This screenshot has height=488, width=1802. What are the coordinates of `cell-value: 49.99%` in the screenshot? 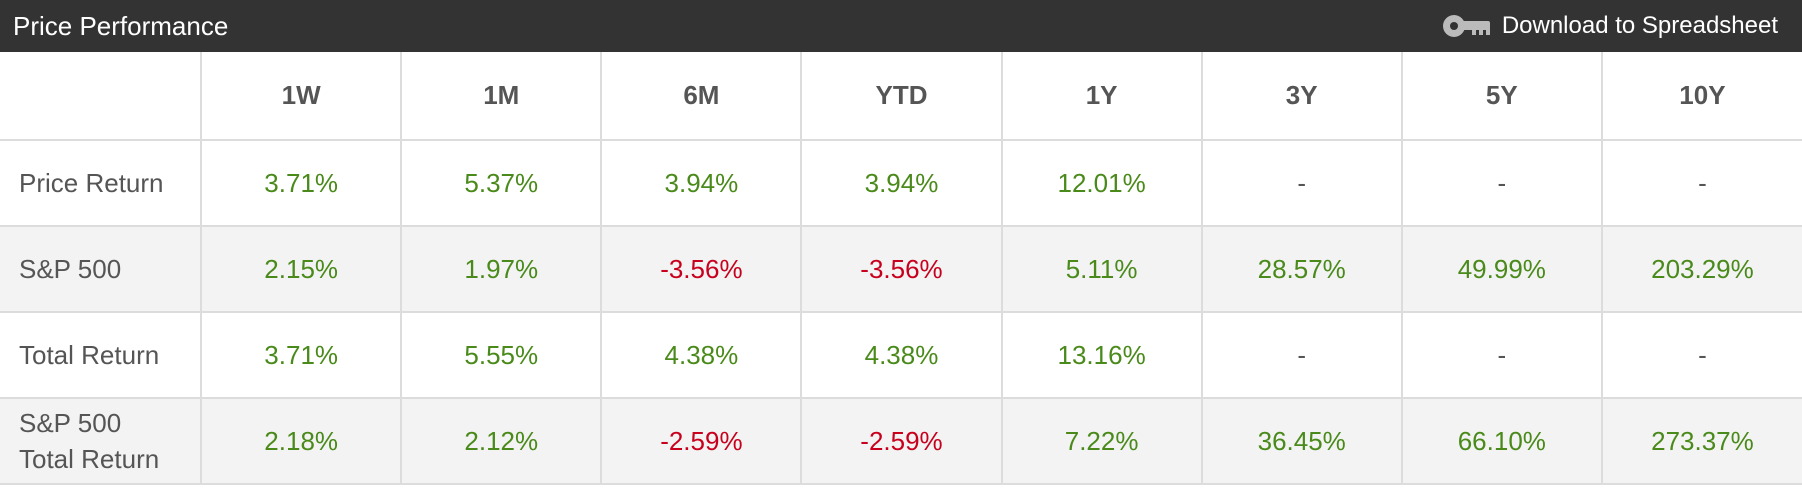 It's located at (1502, 269).